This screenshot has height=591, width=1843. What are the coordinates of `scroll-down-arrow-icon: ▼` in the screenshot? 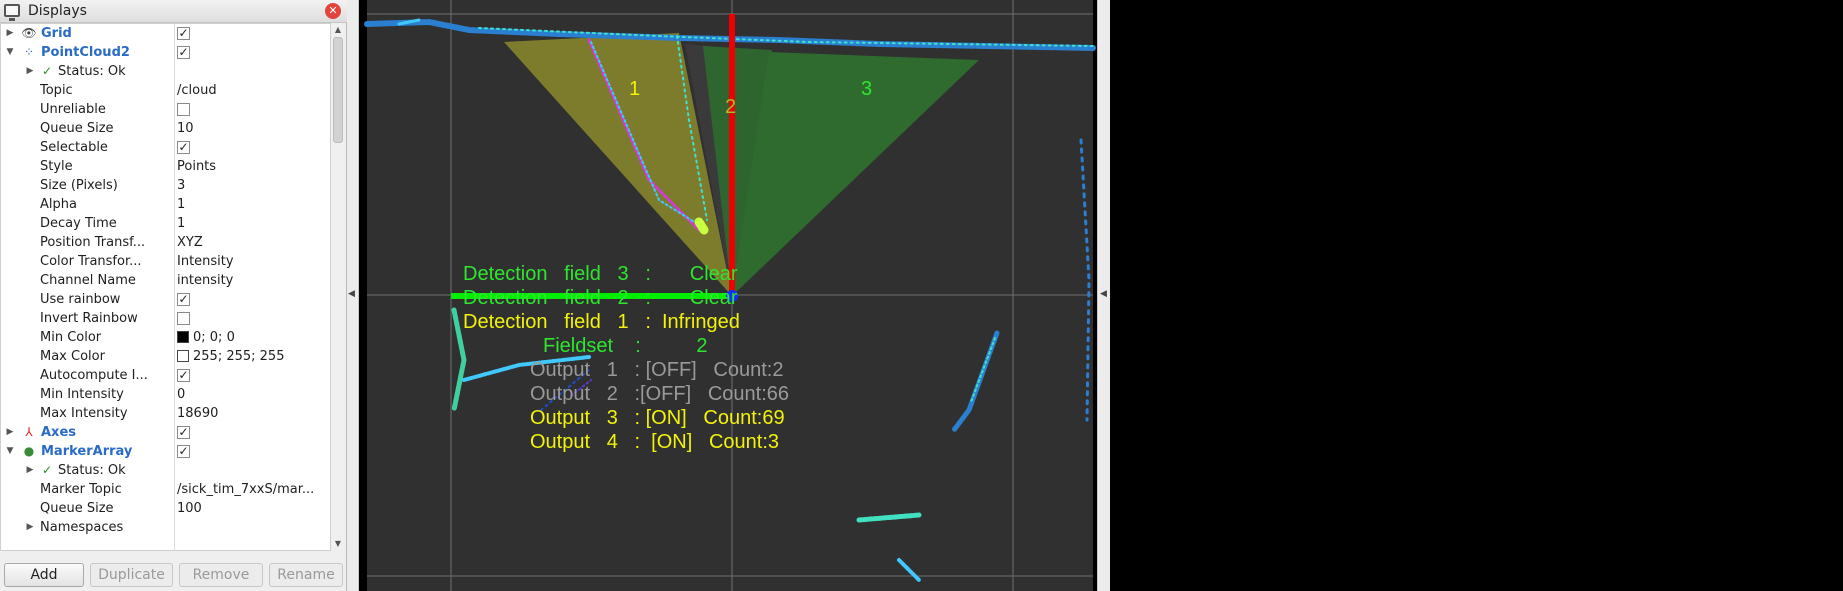 It's located at (338, 543).